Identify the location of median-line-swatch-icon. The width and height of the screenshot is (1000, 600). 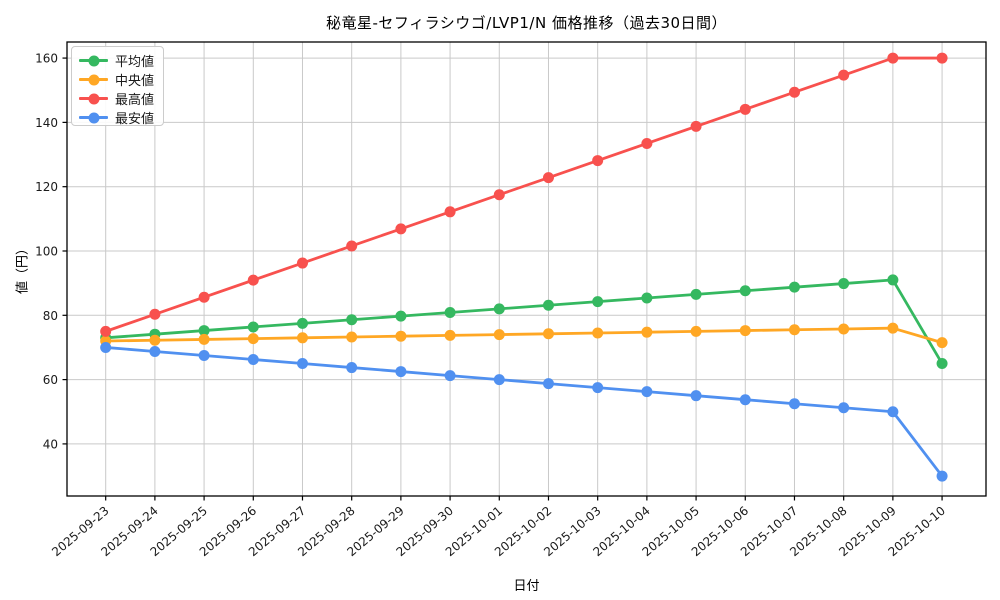
(93, 79).